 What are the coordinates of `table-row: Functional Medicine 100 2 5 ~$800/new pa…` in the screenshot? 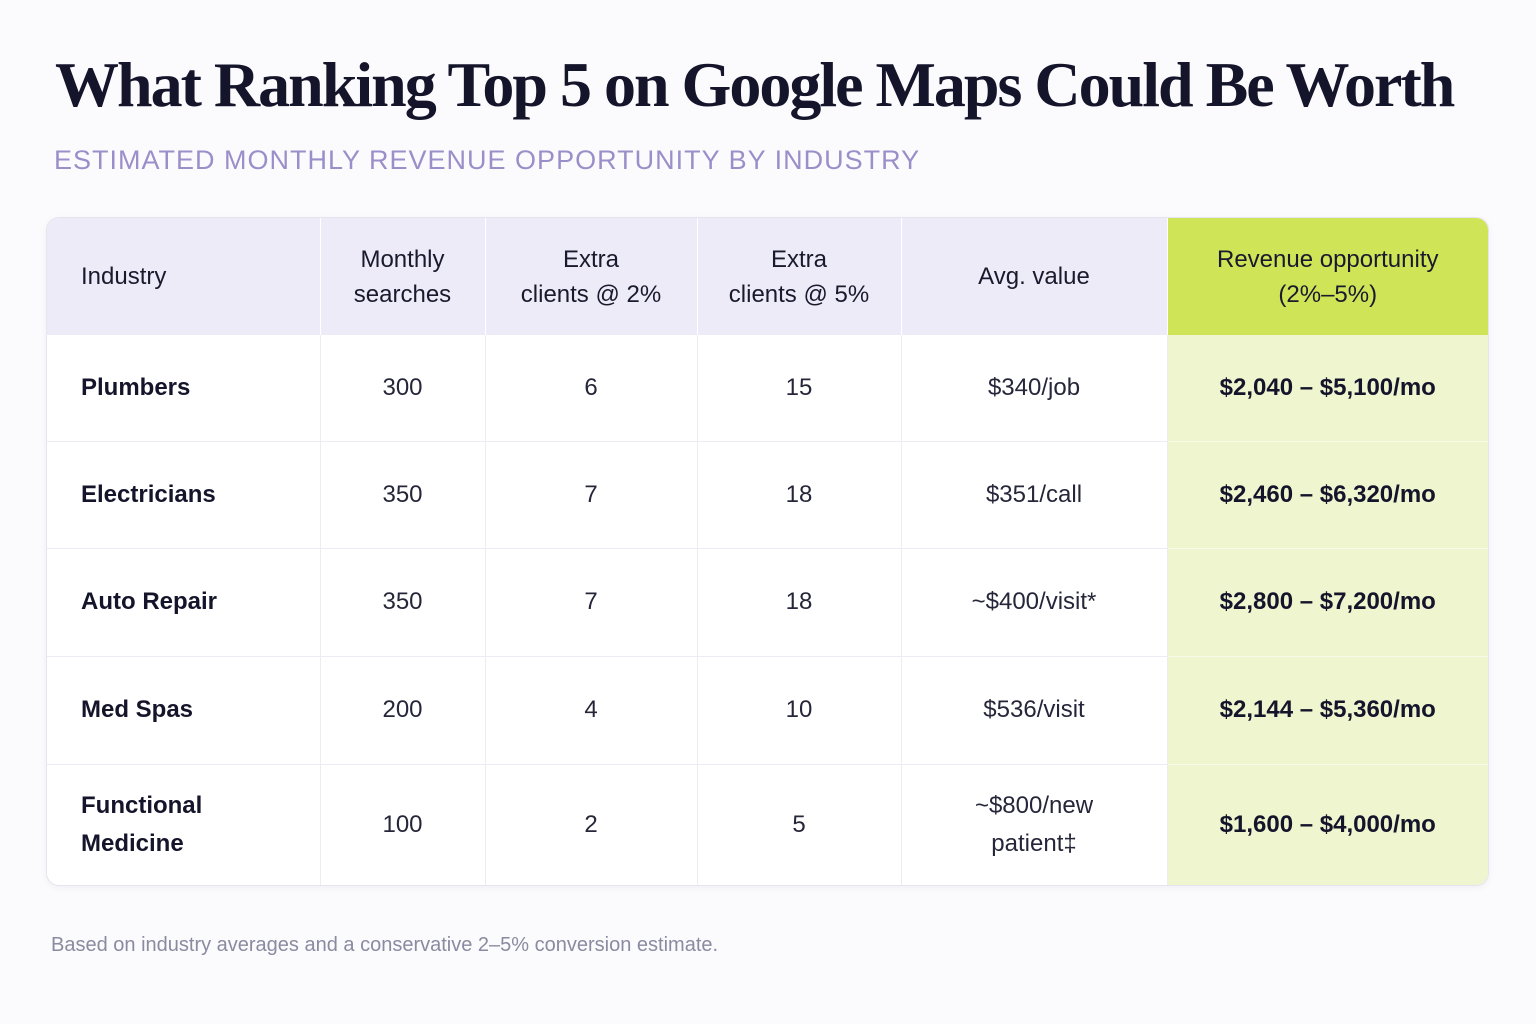 It's located at (767, 824).